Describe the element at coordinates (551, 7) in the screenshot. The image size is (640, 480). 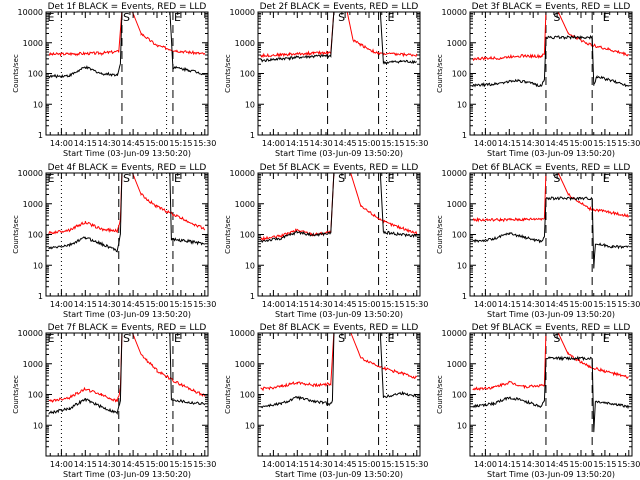
I see `panel-title: Det 3f BLACK = Events, RED = LLD` at that location.